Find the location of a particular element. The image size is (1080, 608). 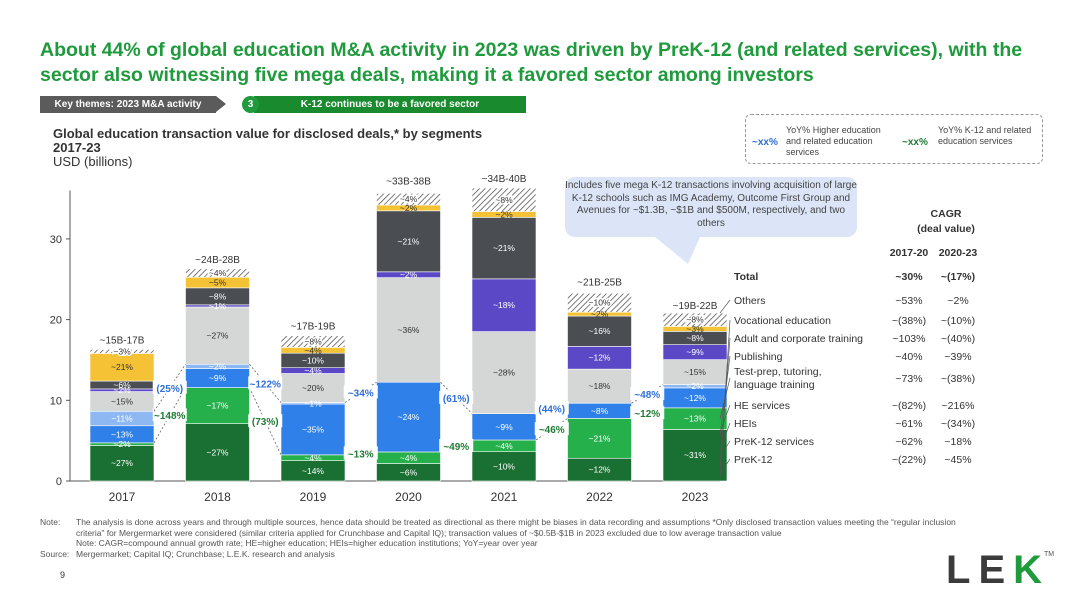

cagr-value-2017-20: ~62% is located at coordinates (908, 442).